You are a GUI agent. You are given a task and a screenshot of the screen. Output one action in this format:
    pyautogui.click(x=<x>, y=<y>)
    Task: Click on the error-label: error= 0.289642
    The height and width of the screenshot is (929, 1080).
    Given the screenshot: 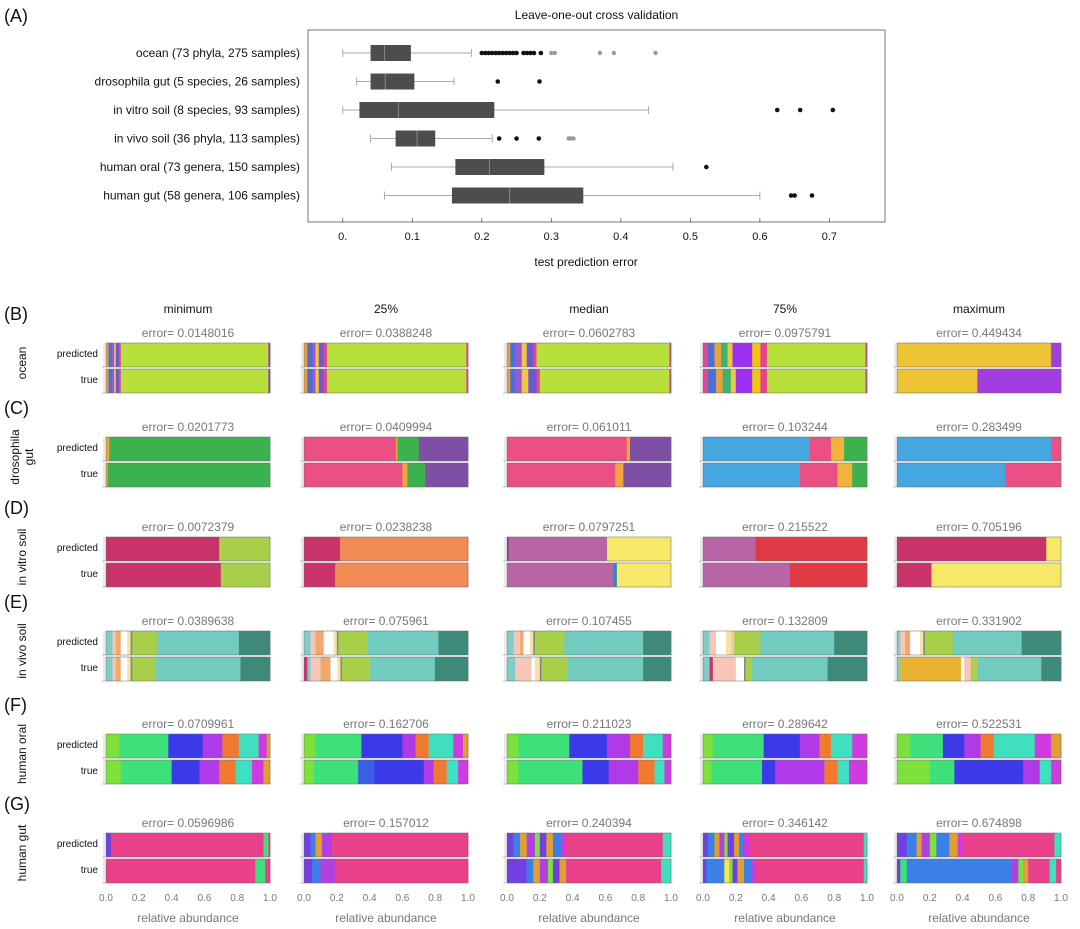 What is the action you would take?
    pyautogui.click(x=785, y=724)
    